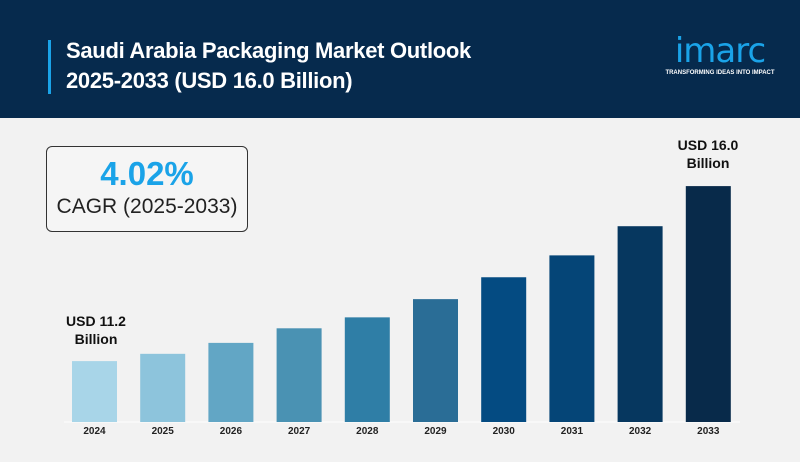 This screenshot has height=462, width=800. Describe the element at coordinates (720, 73) in the screenshot. I see `logo-tagline: TRANSFORMING IDEAS INTO IMPACT` at that location.